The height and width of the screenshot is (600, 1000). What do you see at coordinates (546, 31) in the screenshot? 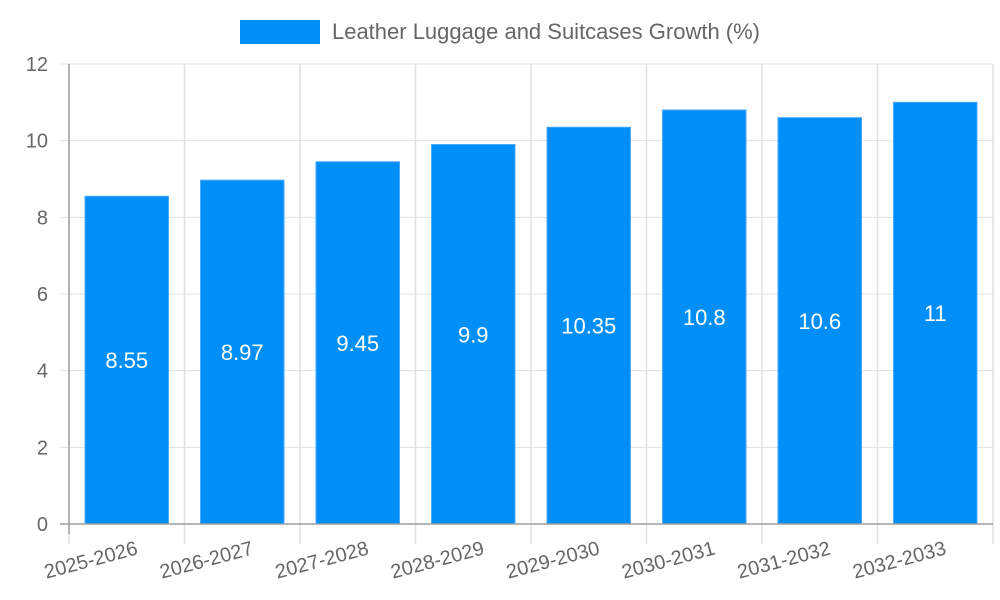
I see `legend-label: Leather Luggage and Suitcases Growth (%)` at bounding box center [546, 31].